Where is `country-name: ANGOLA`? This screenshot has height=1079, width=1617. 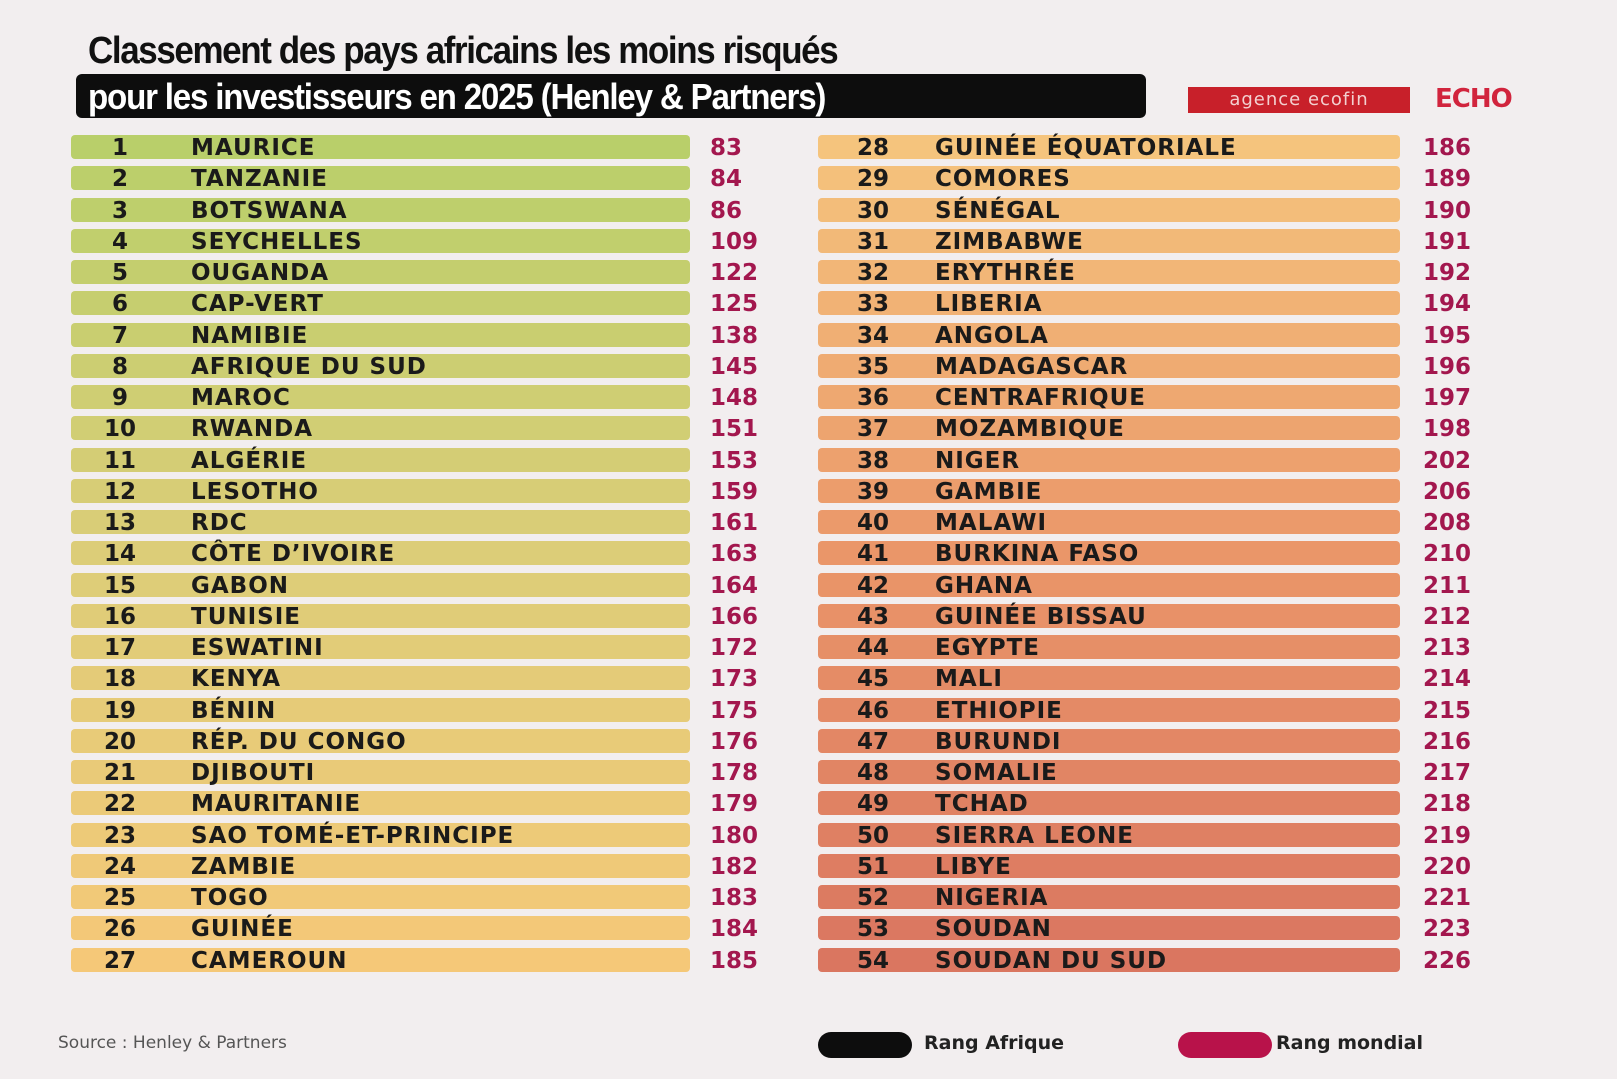
country-name: ANGOLA is located at coordinates (992, 335).